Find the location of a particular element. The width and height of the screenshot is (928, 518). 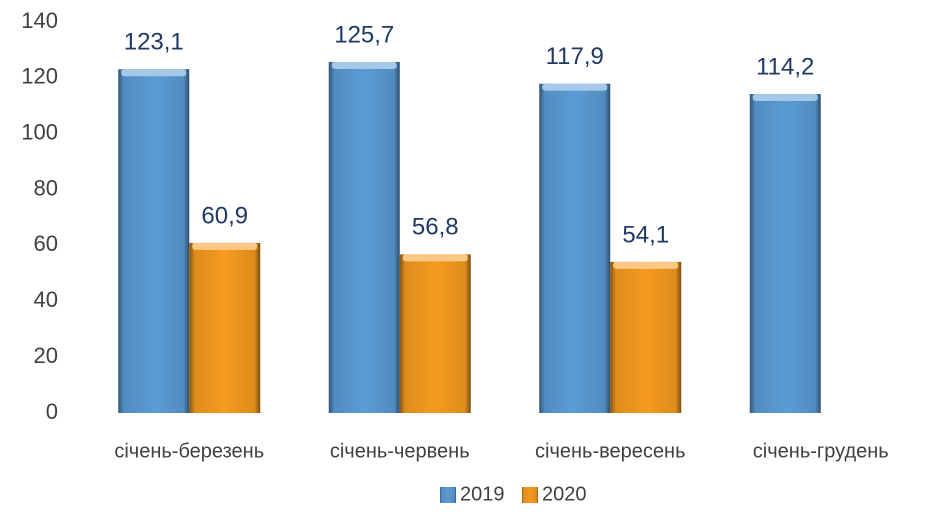

value-label: 117,9 is located at coordinates (575, 56).